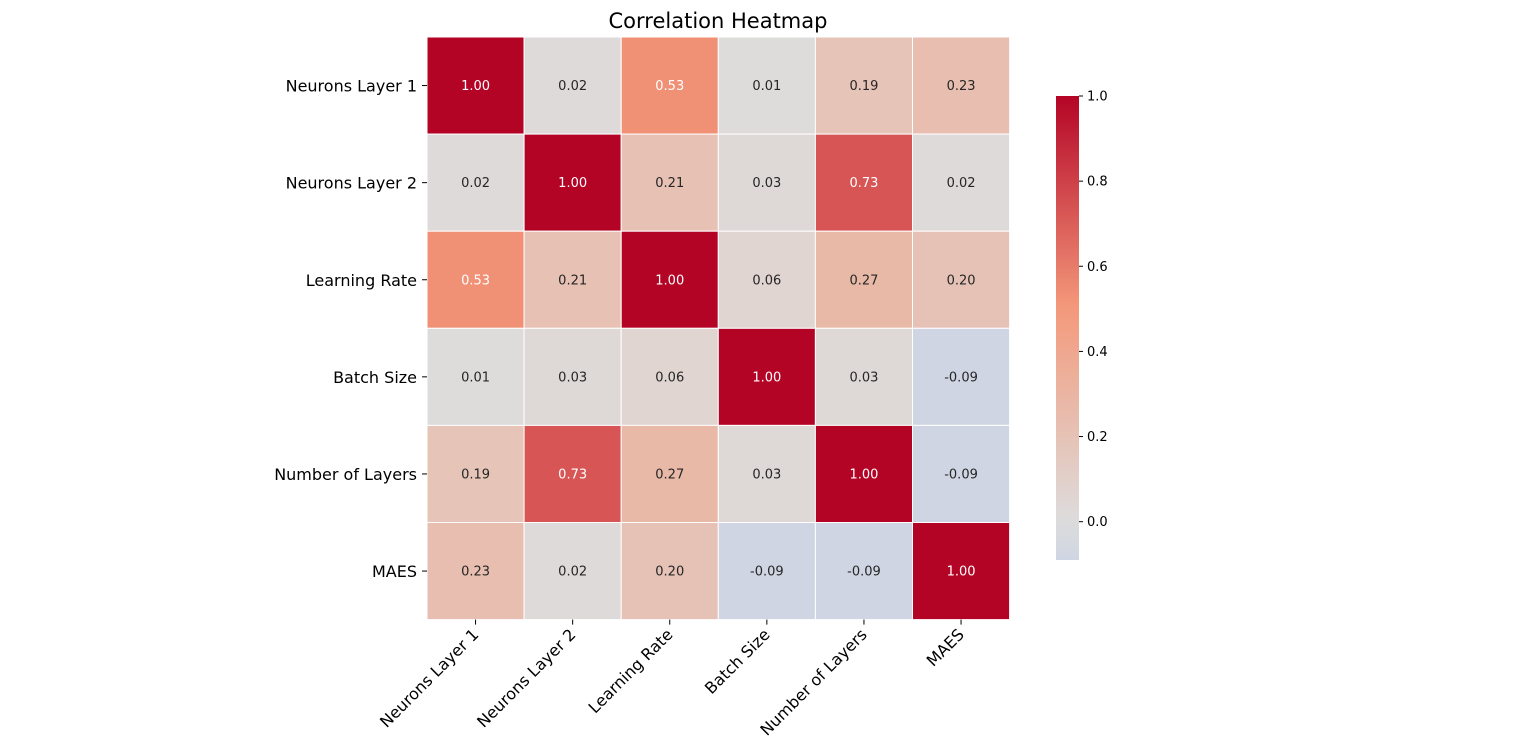 This screenshot has height=754, width=1536. What do you see at coordinates (813, 682) in the screenshot?
I see `x-tick-label: Number of Layers` at bounding box center [813, 682].